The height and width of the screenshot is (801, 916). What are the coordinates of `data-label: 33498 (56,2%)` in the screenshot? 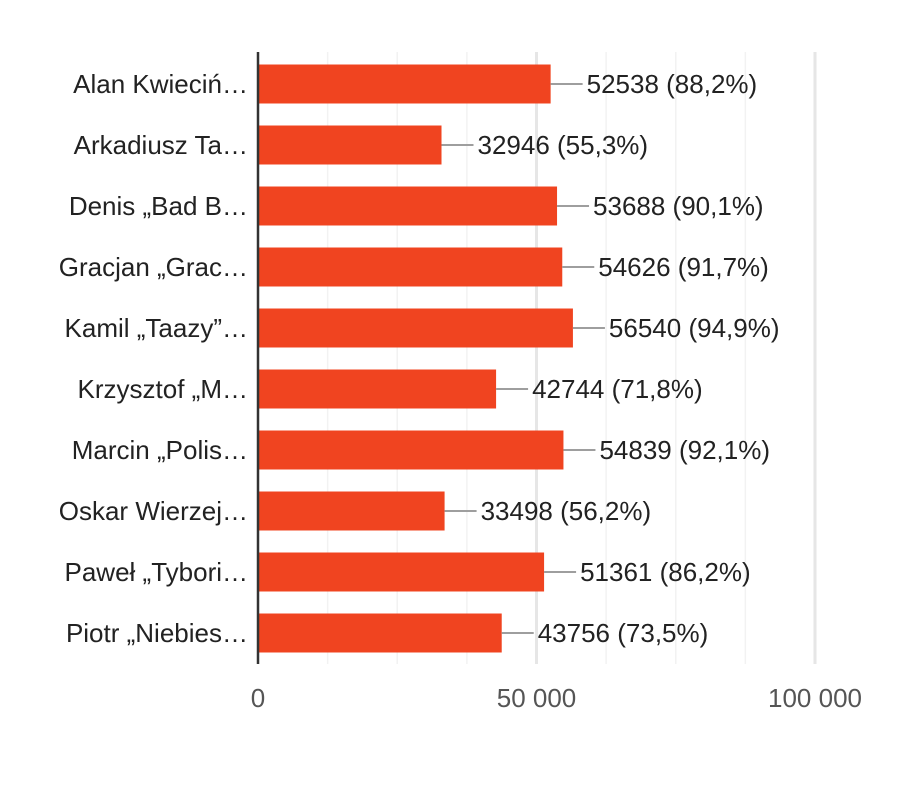 It's located at (566, 511).